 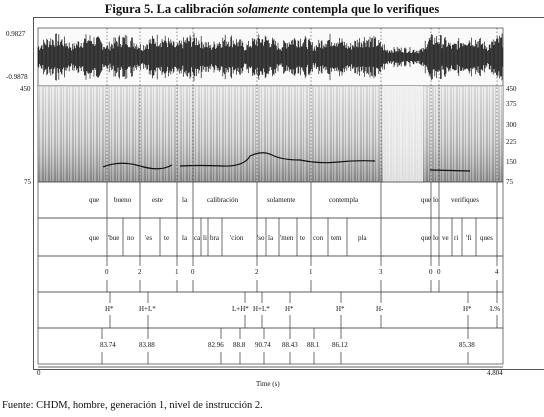 What do you see at coordinates (511, 89) in the screenshot?
I see `freq-tick-450: 450` at bounding box center [511, 89].